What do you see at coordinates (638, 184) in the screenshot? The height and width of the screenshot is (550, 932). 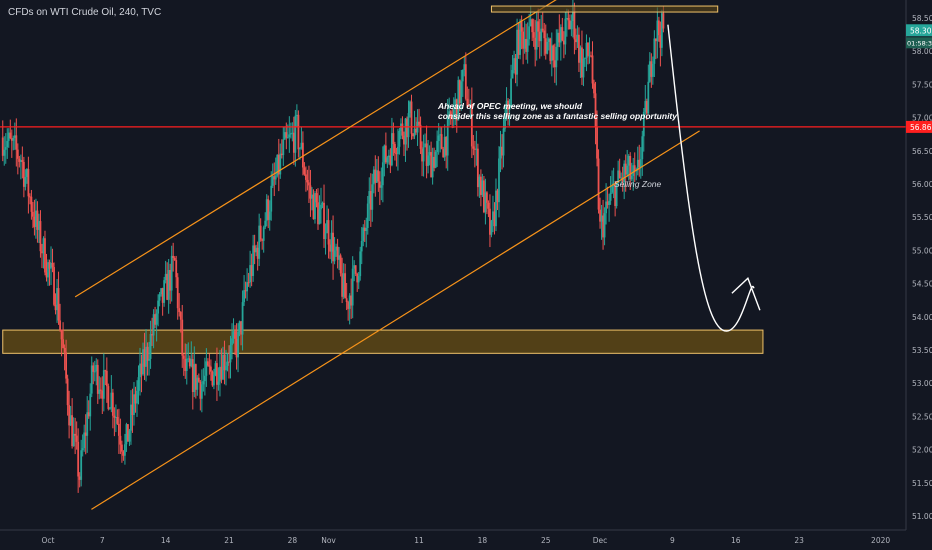 I see `selling-zone-label: Selling Zone` at bounding box center [638, 184].